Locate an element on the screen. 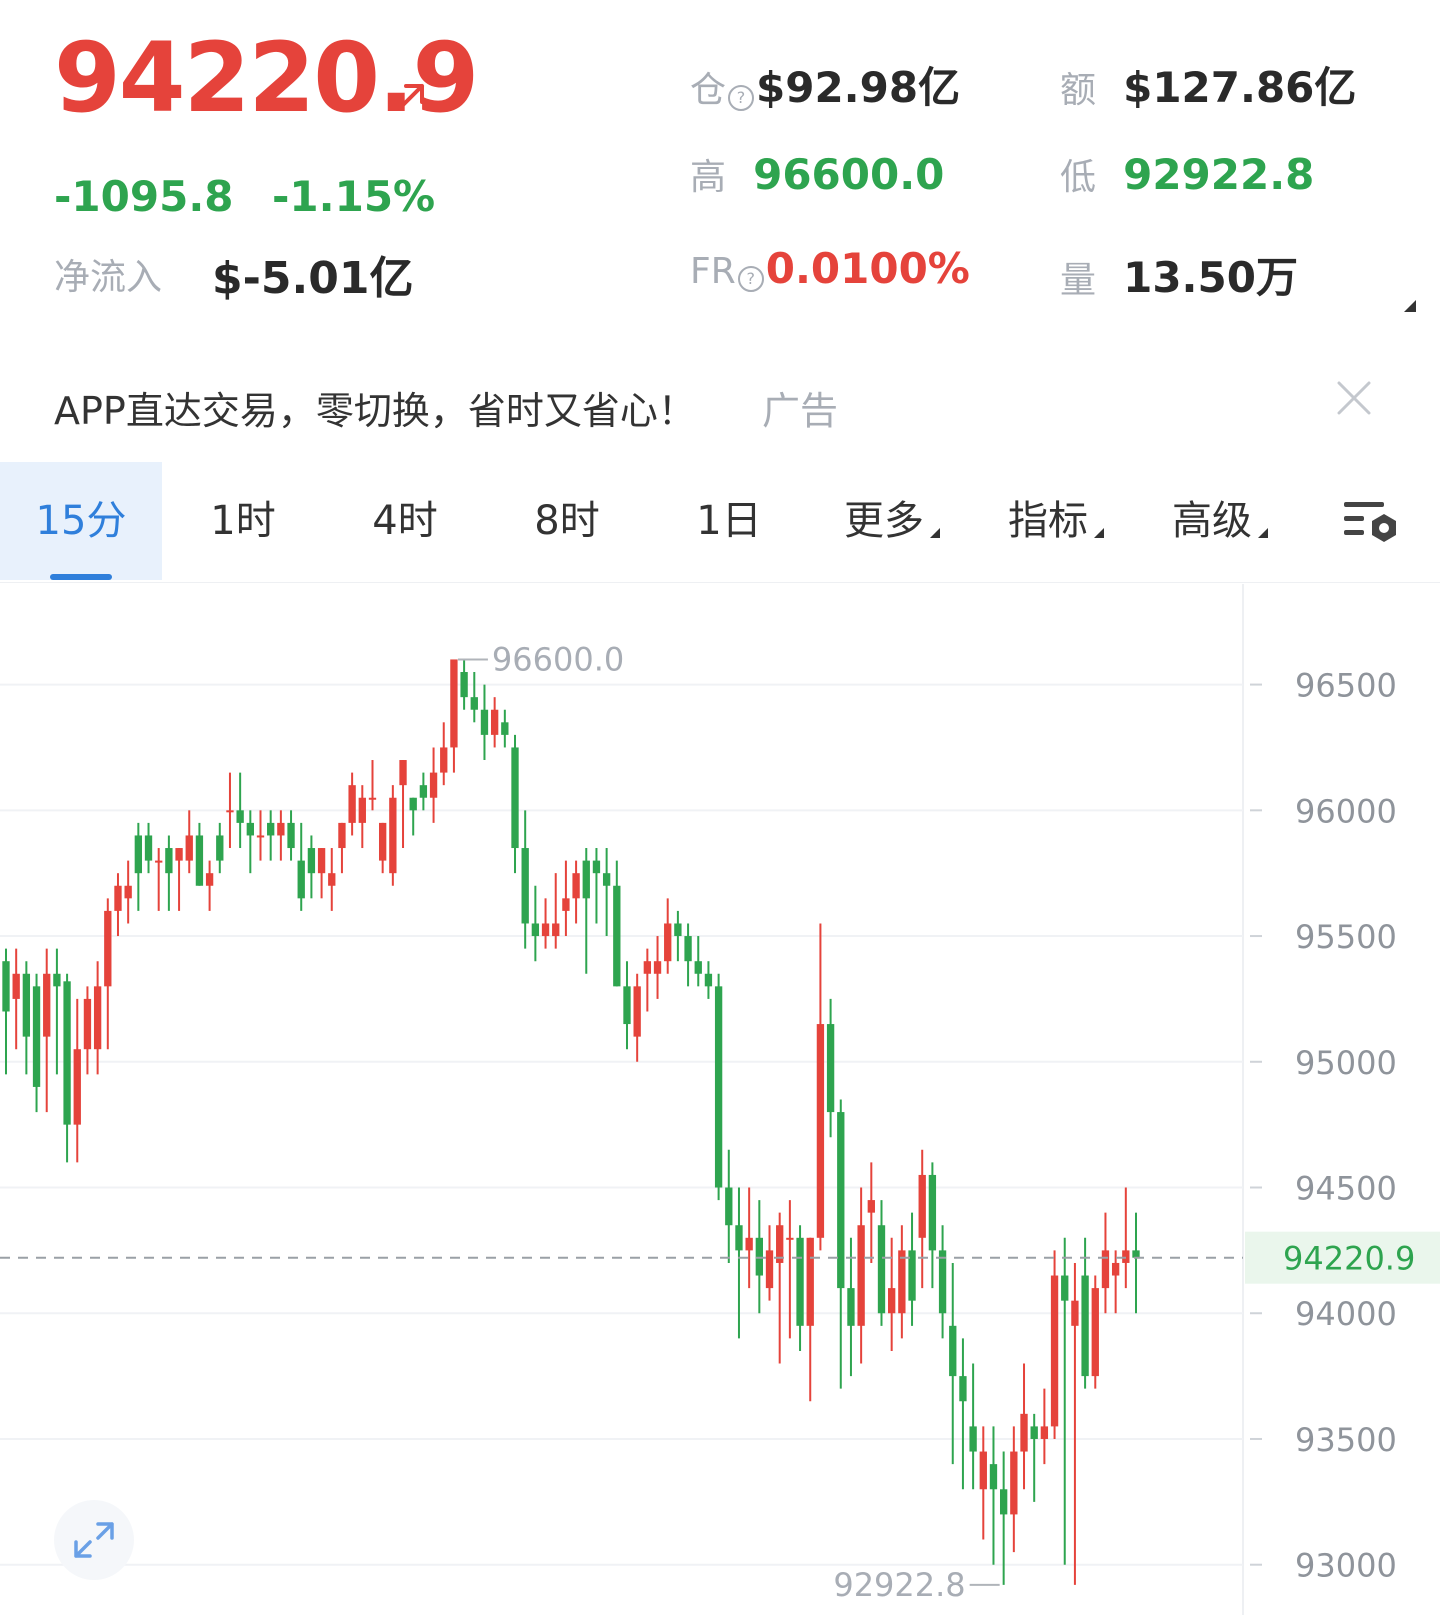 The image size is (1440, 1615). ad-banner-text: APP直达交易，零切换，省时又省心！ is located at coordinates (375, 411).